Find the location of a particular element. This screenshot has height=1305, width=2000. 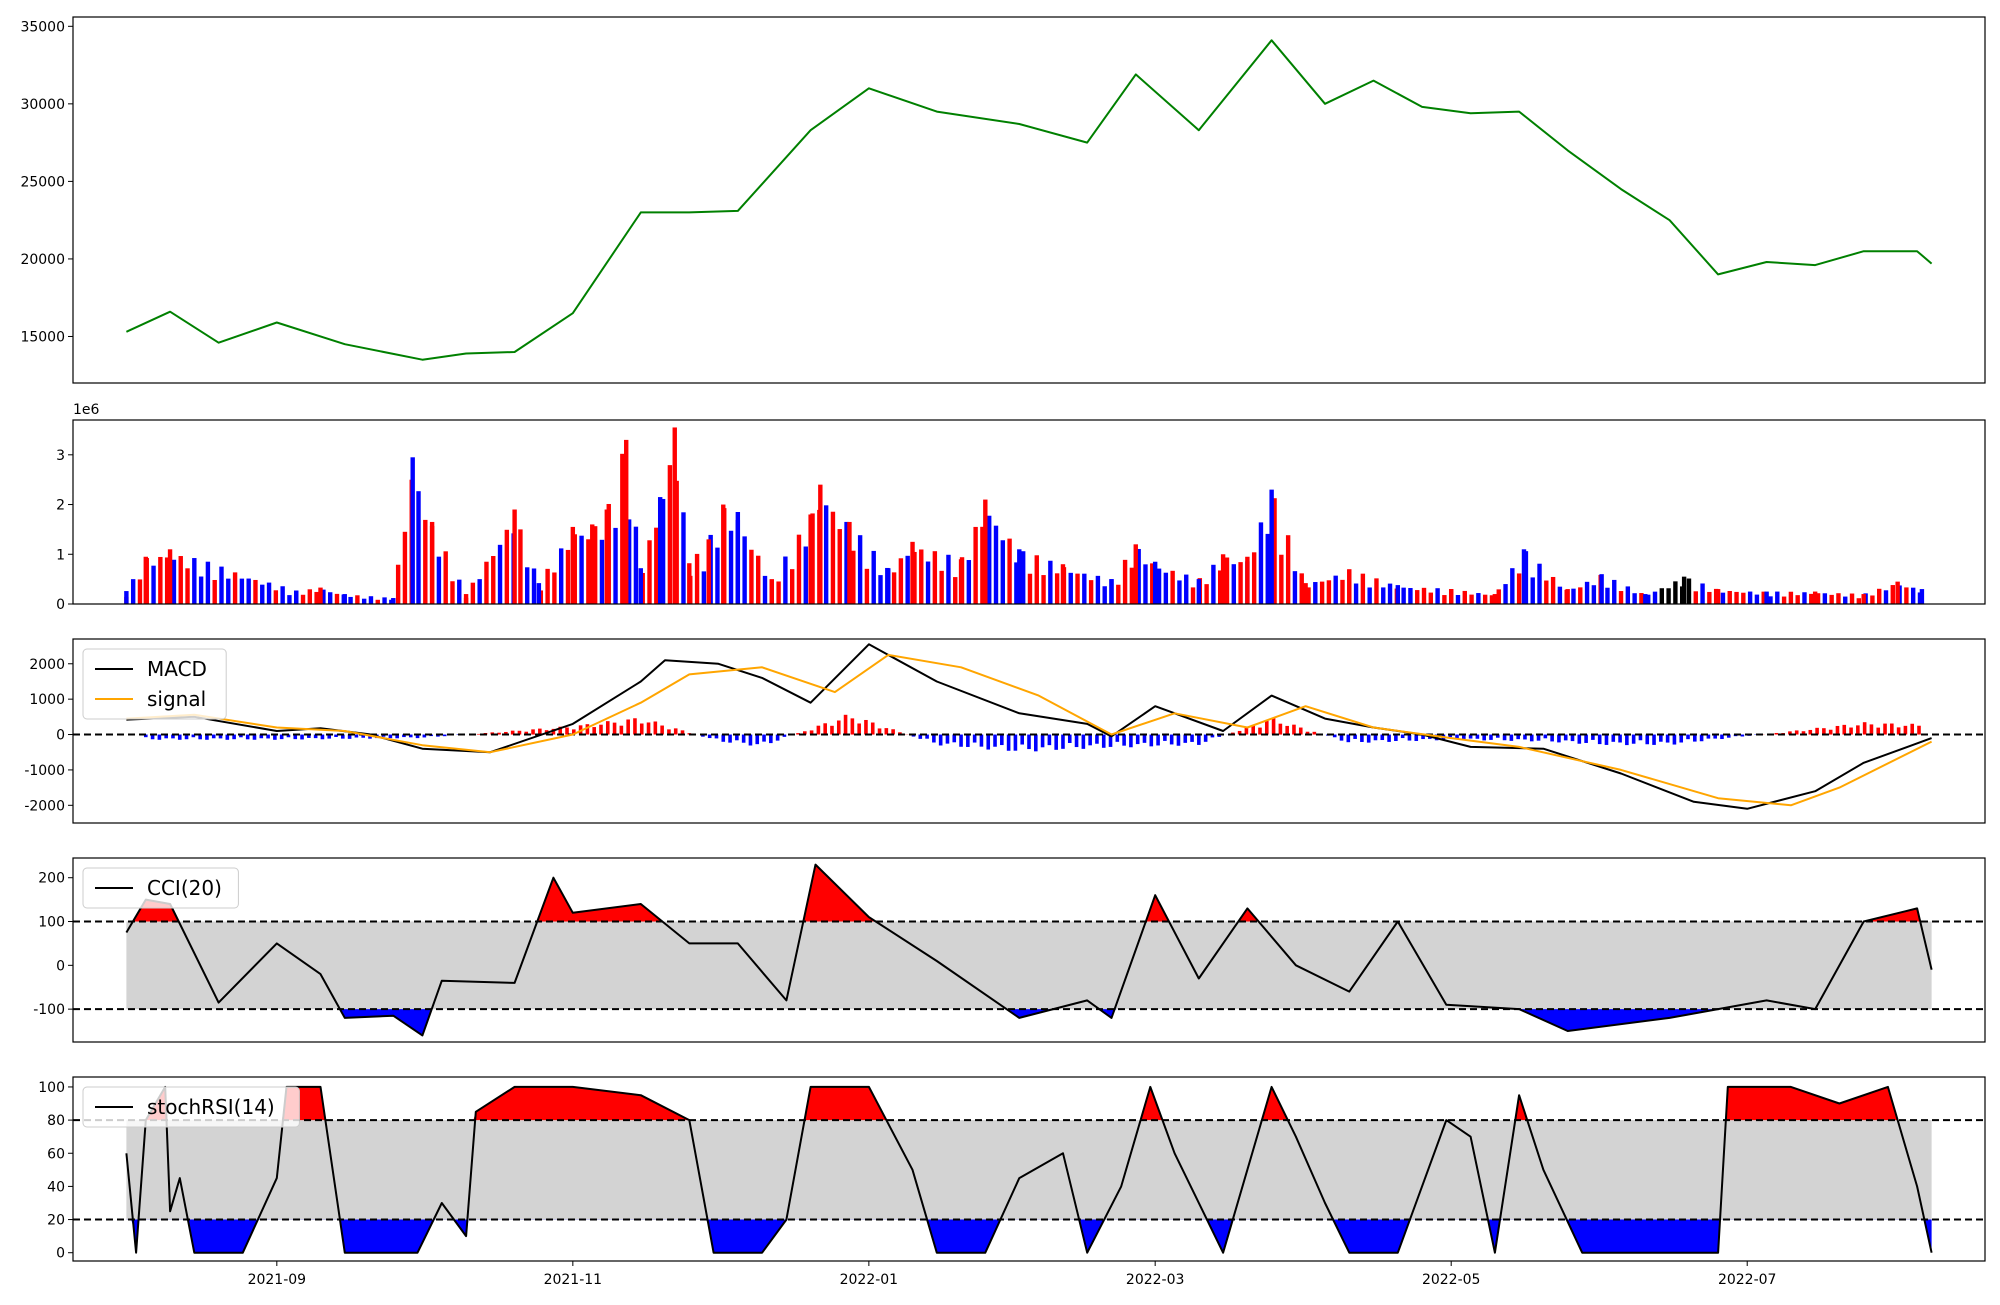

y-tick-label: 15000 is located at coordinates (42, 337).